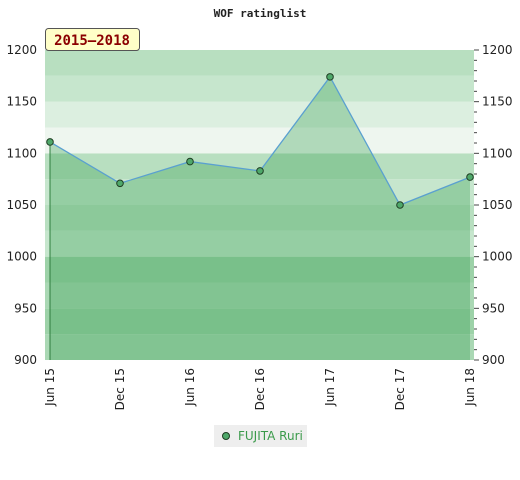  I want to click on y-tick-label-right: 1100, so click(497, 153).